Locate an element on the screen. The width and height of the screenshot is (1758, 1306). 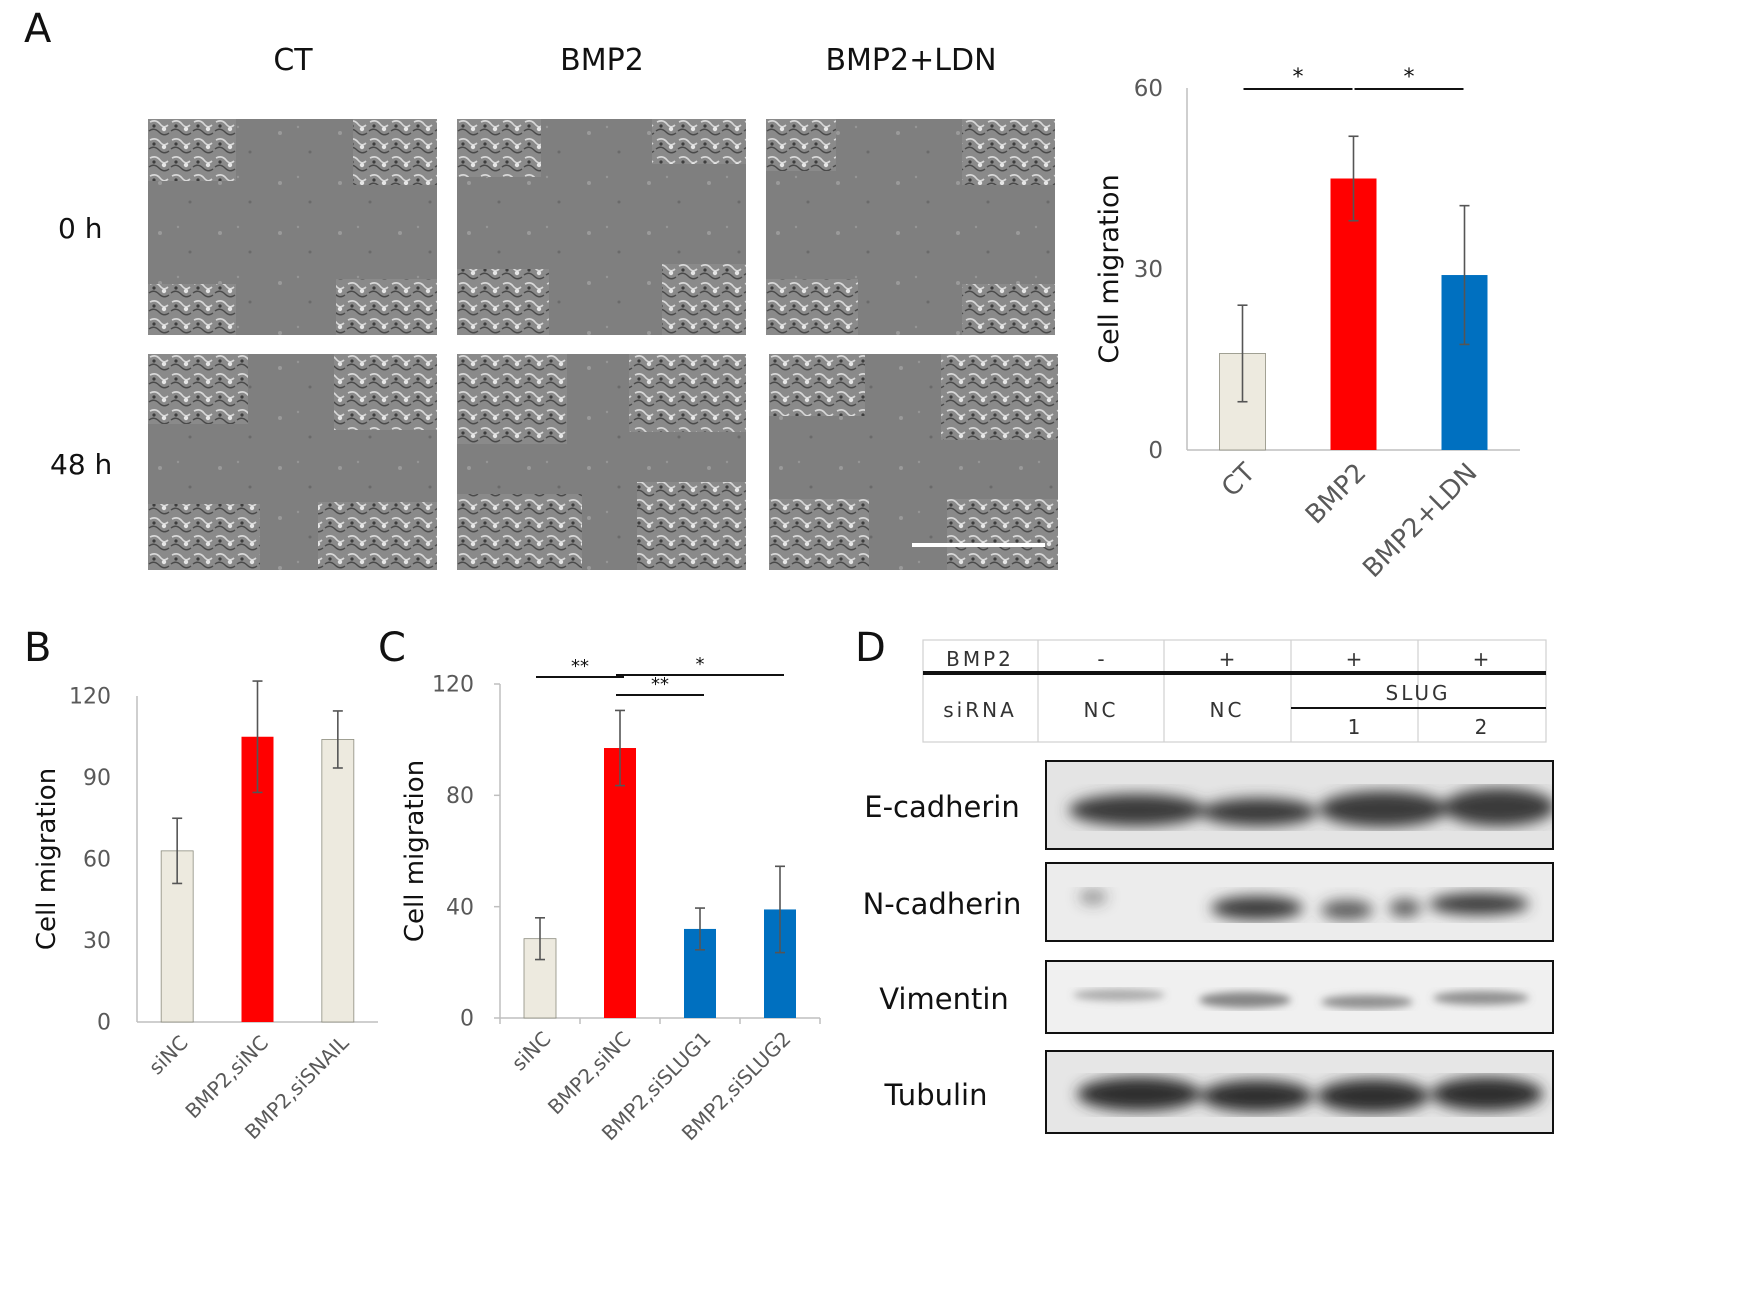
blot-condition-table: BMP2 - + + + siRNA NC NC SLUG 1 2 is located at coordinates (1234, 691).